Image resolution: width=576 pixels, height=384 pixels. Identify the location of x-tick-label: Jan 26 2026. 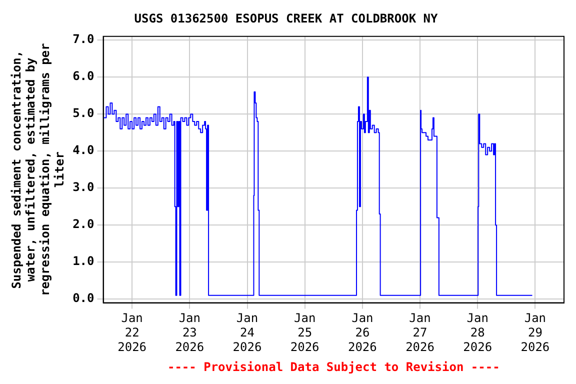
(362, 332).